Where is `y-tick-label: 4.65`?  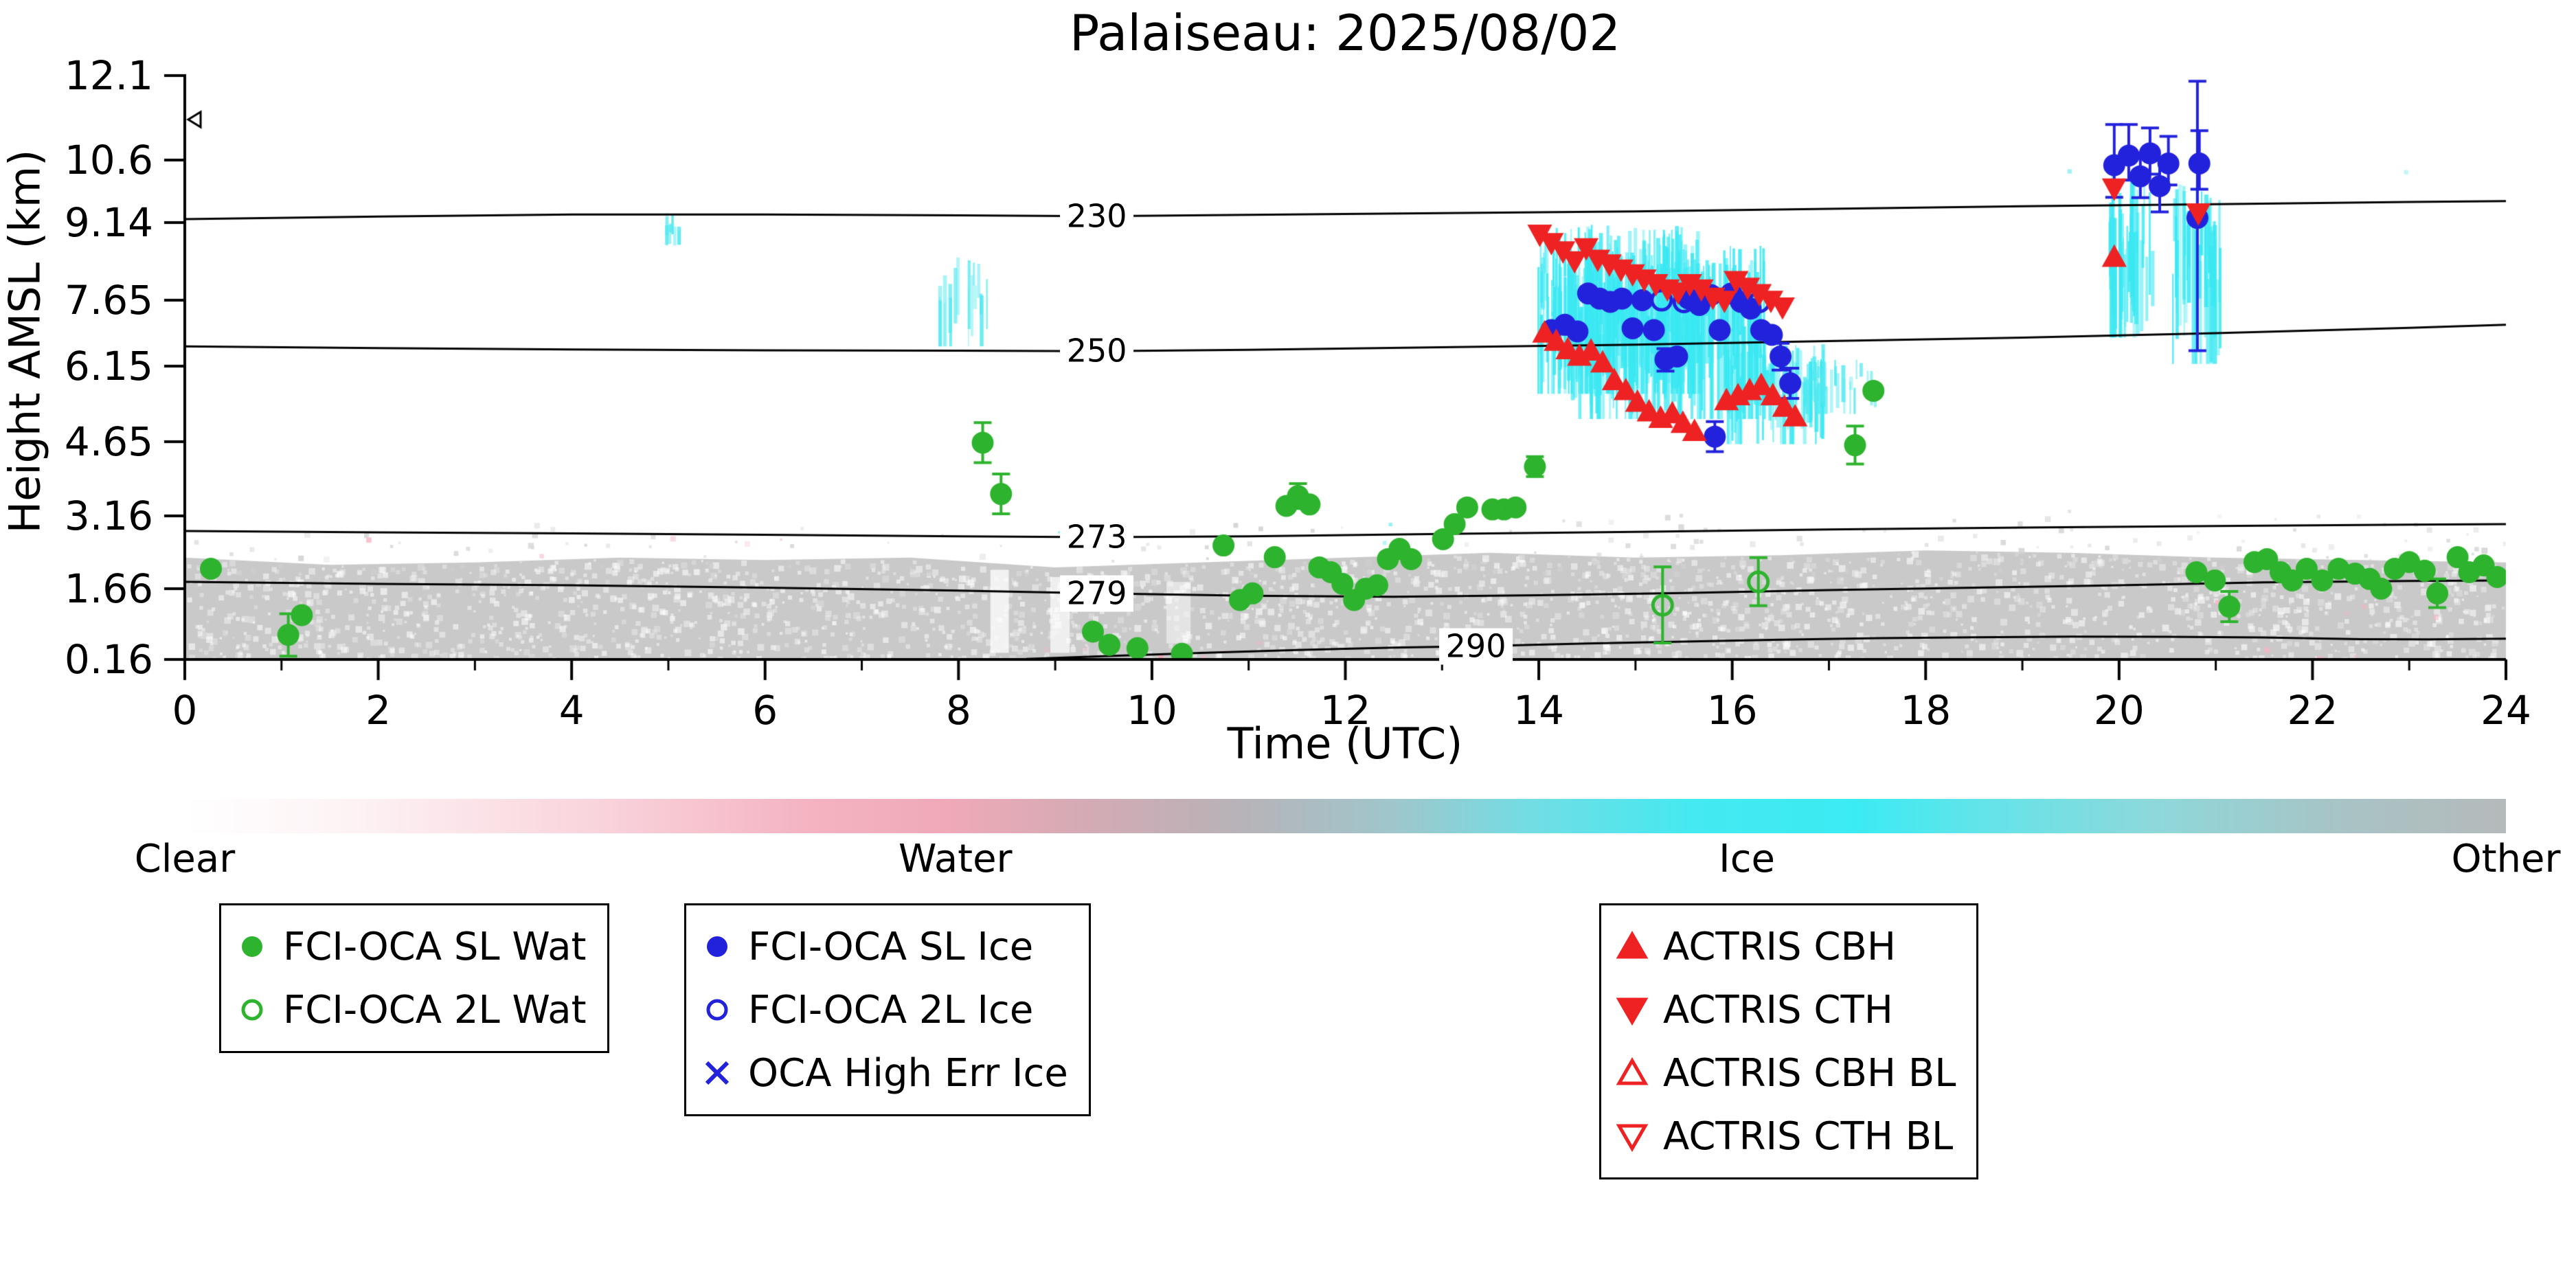 y-tick-label: 4.65 is located at coordinates (108, 441).